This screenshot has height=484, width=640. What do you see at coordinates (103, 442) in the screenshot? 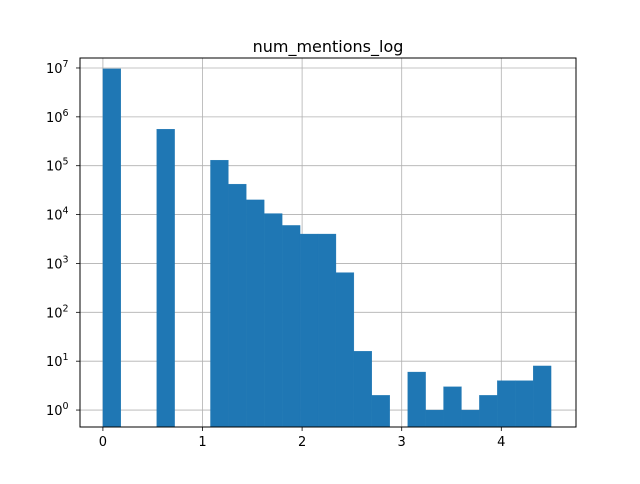
I see `x-tick-label: 0` at bounding box center [103, 442].